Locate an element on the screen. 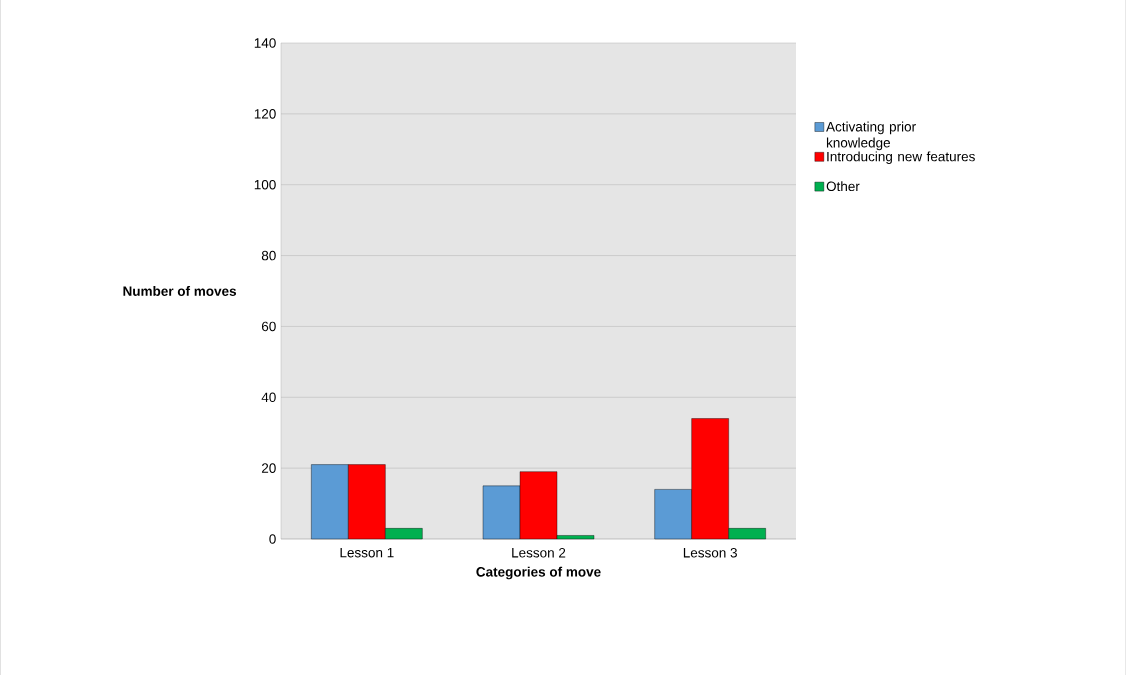 The height and width of the screenshot is (675, 1126). x-tick-label: Lesson 1 is located at coordinates (367, 552).